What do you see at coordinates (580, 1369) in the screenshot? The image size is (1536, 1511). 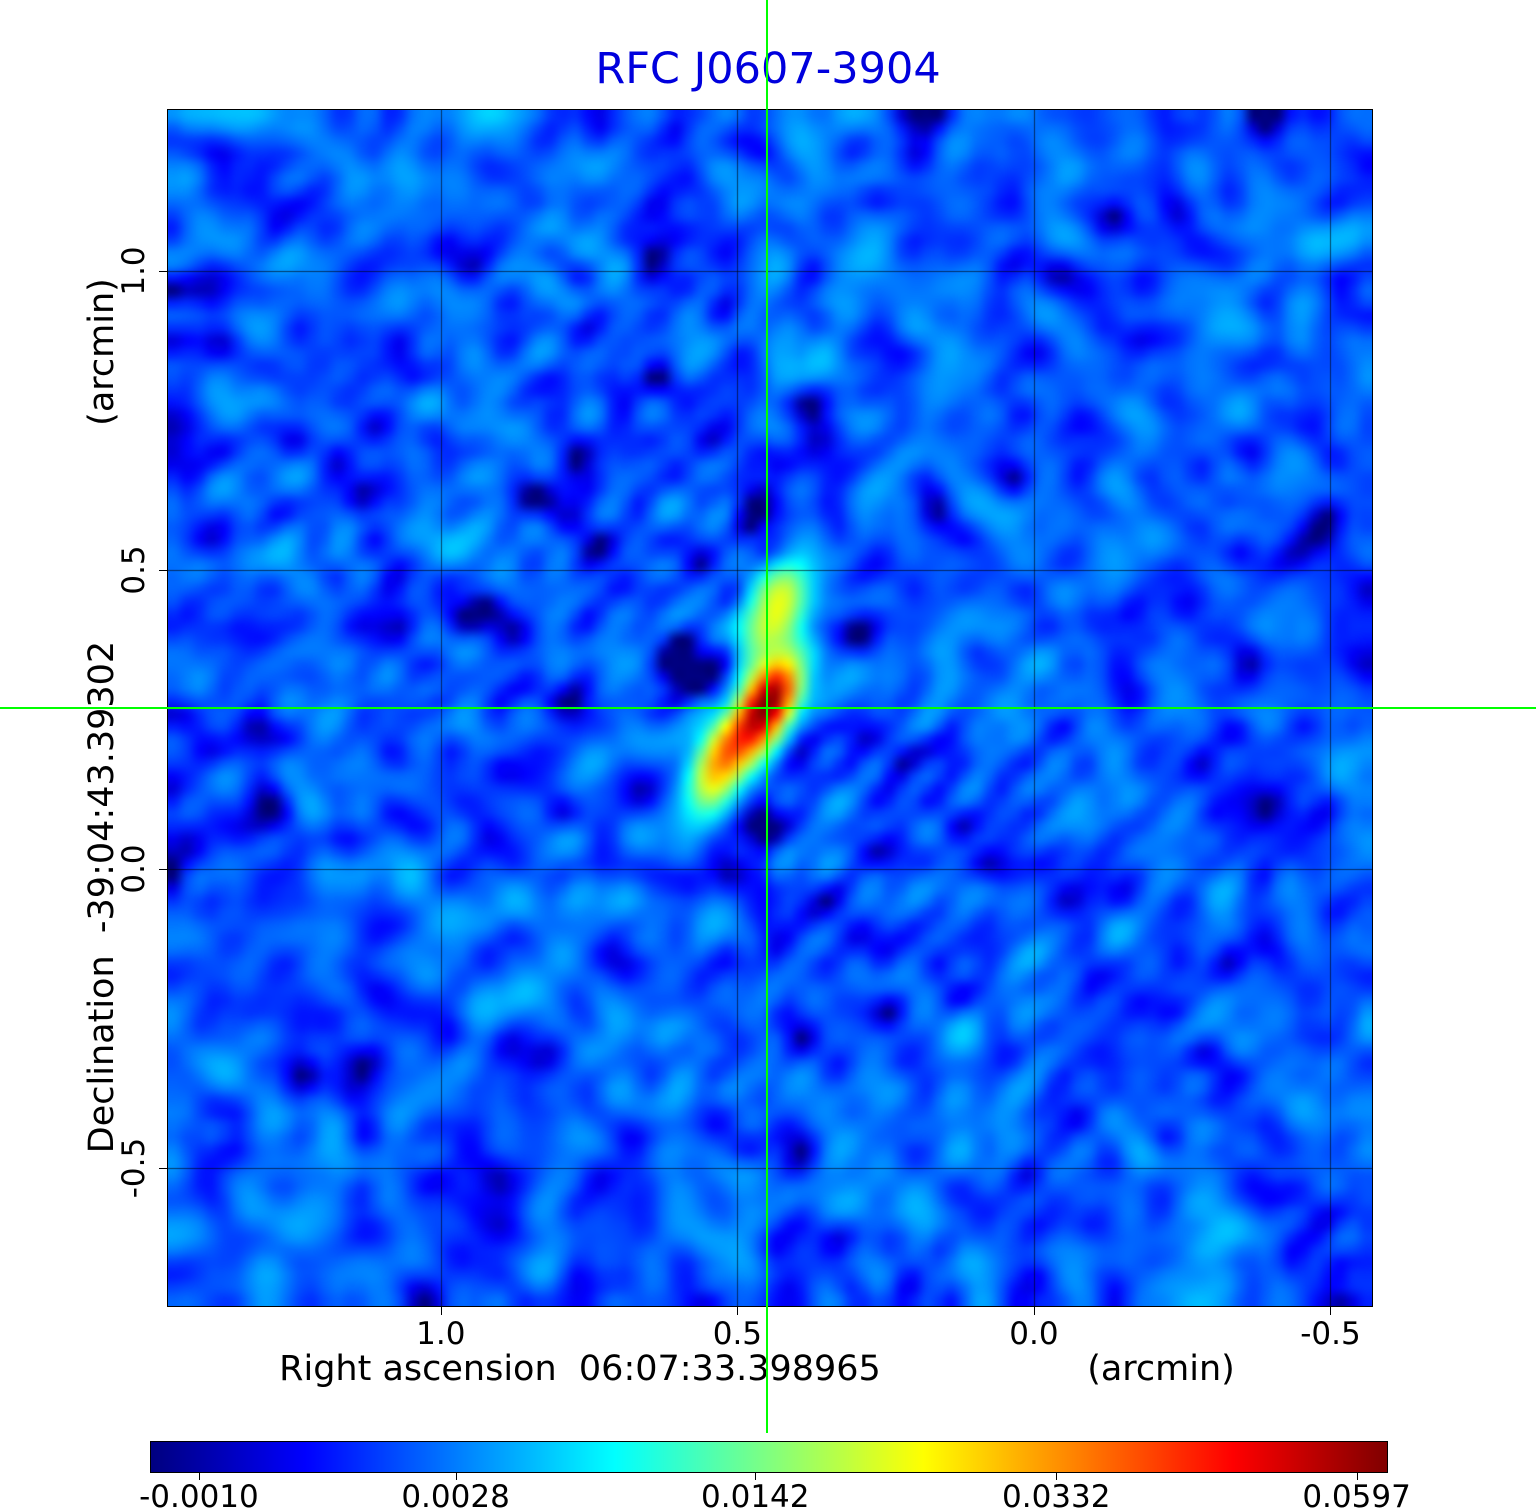 I see `x-axis-label: Right ascension 06:07:33.398965` at bounding box center [580, 1369].